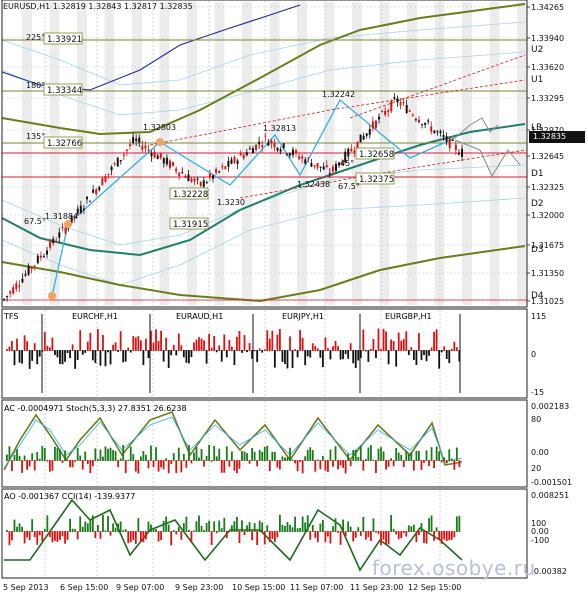 Image resolution: width=587 pixels, height=596 pixels. I want to click on pair-euraud: EURAUD,H1, so click(200, 316).